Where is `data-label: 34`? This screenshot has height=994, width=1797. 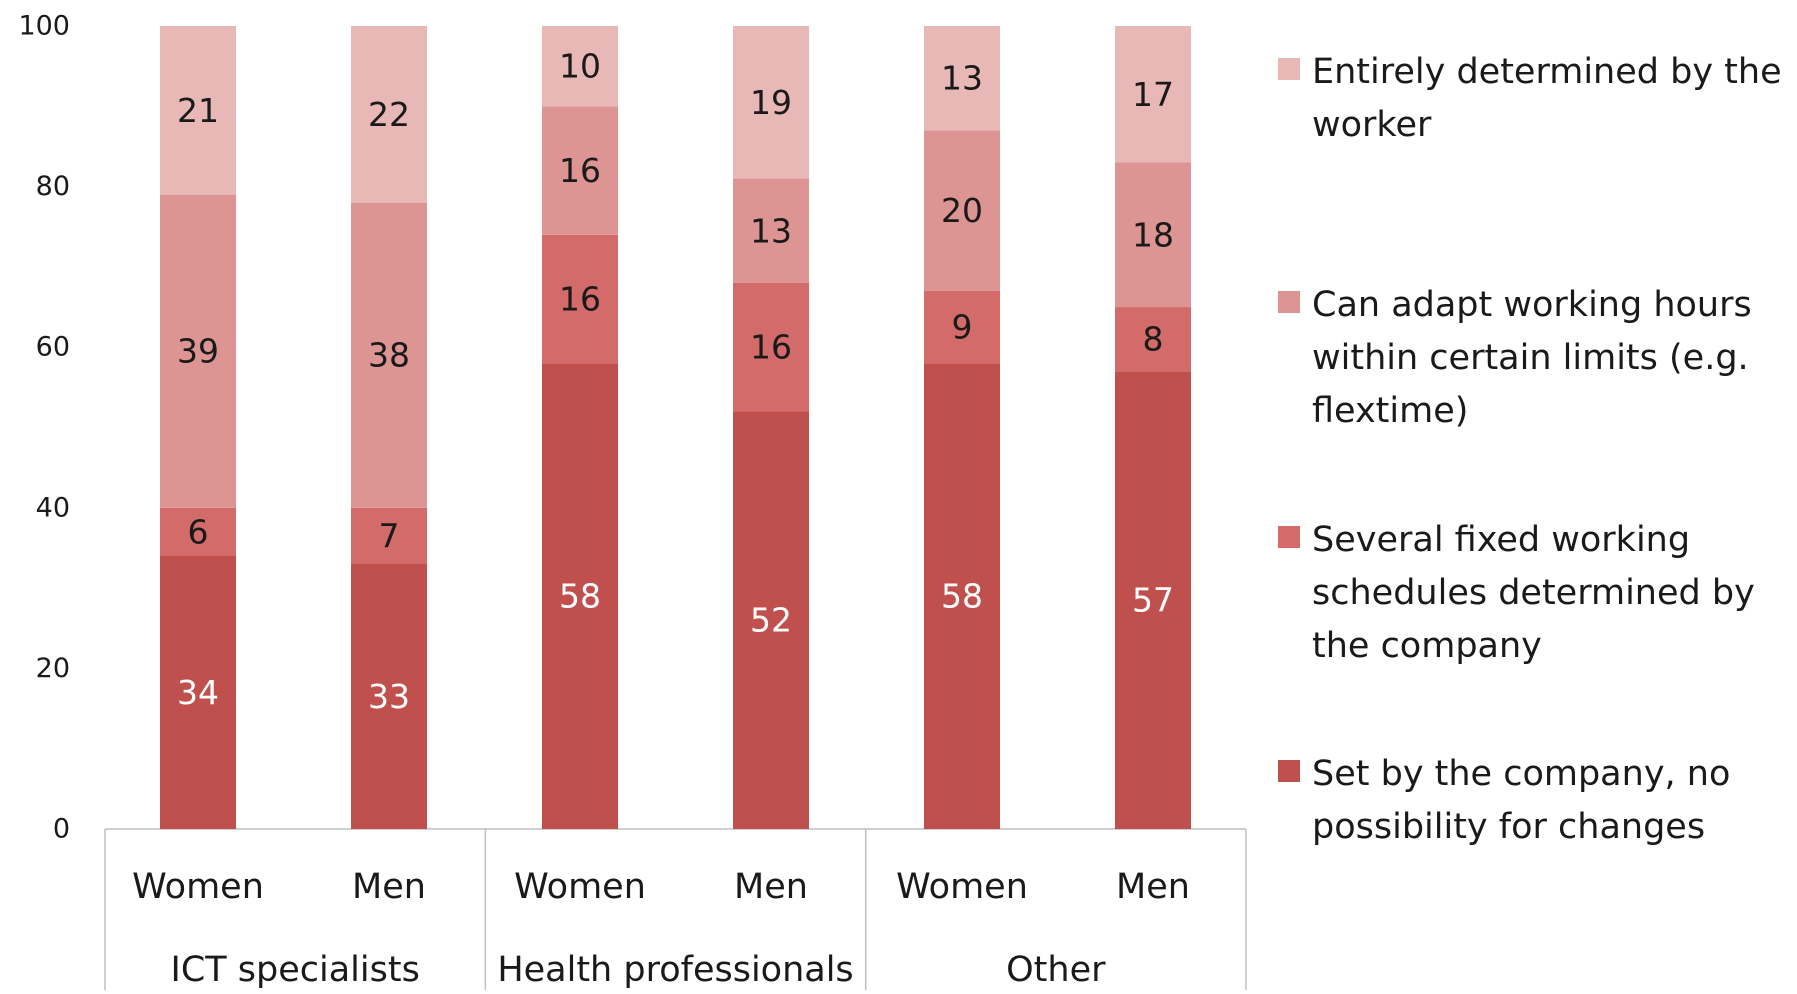
data-label: 34 is located at coordinates (198, 692).